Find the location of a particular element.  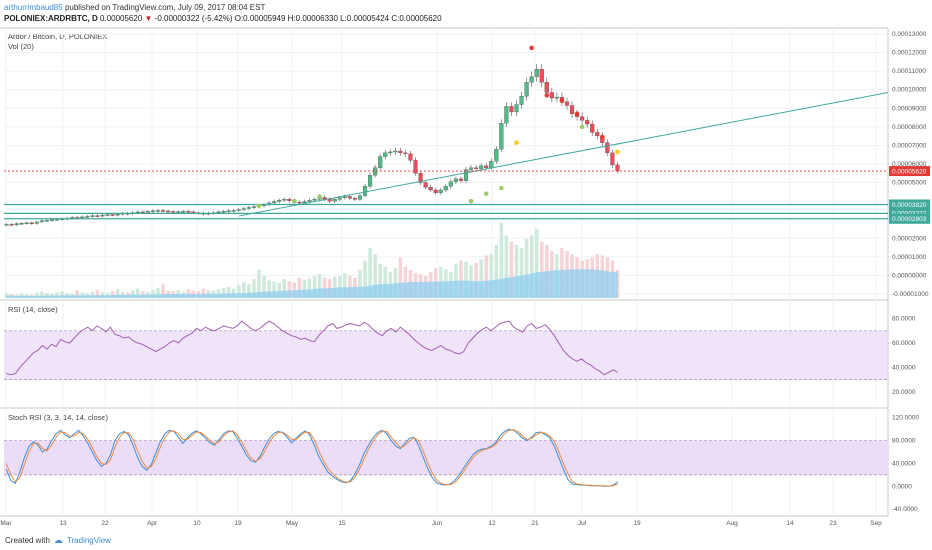

price-tick-label: 0.00012000 is located at coordinates (909, 53).